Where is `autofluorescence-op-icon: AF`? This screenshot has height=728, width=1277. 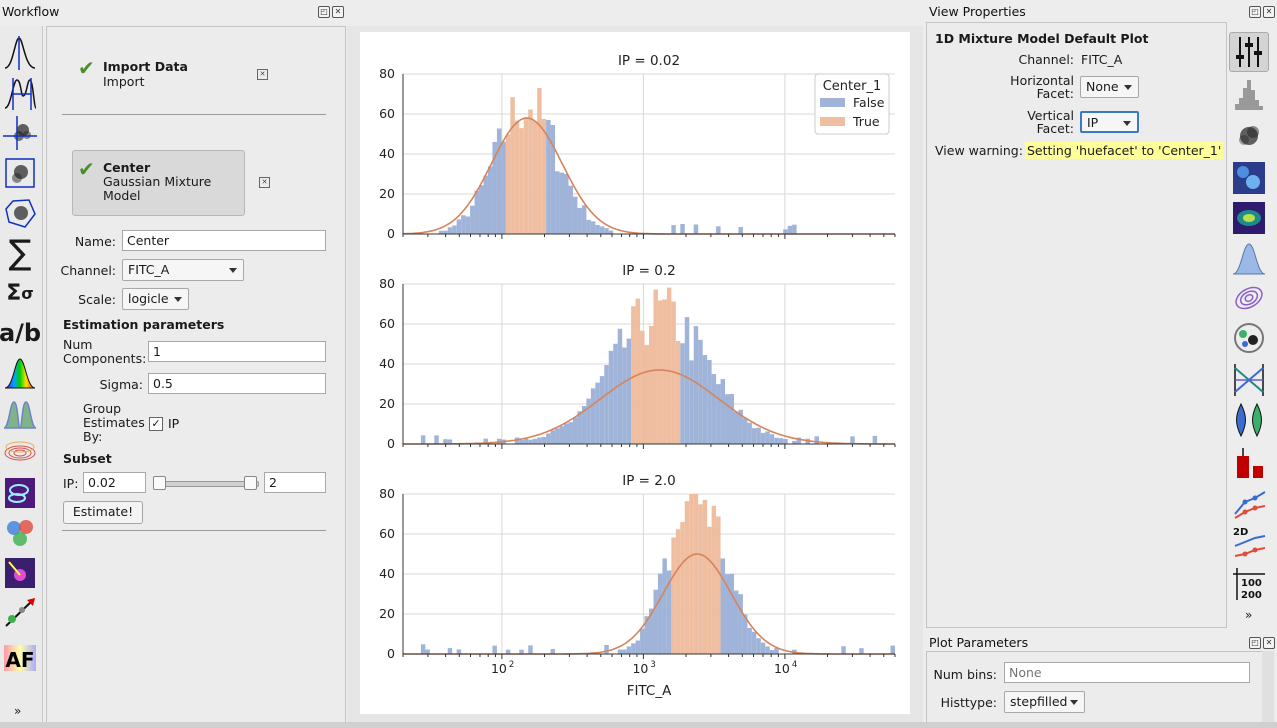
autofluorescence-op-icon: AF is located at coordinates (20, 658).